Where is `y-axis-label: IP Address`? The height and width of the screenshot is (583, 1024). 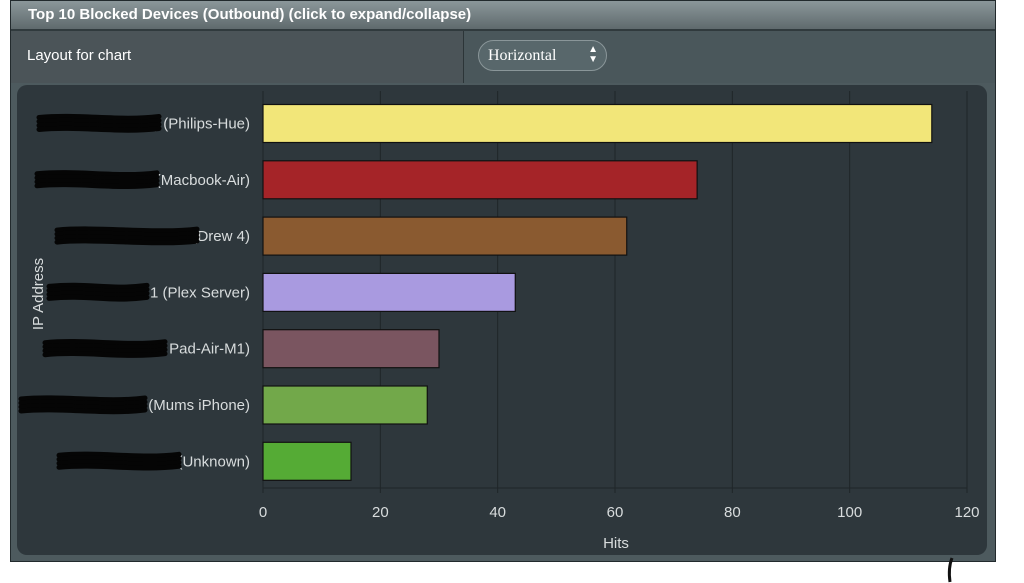
y-axis-label: IP Address is located at coordinates (38, 294).